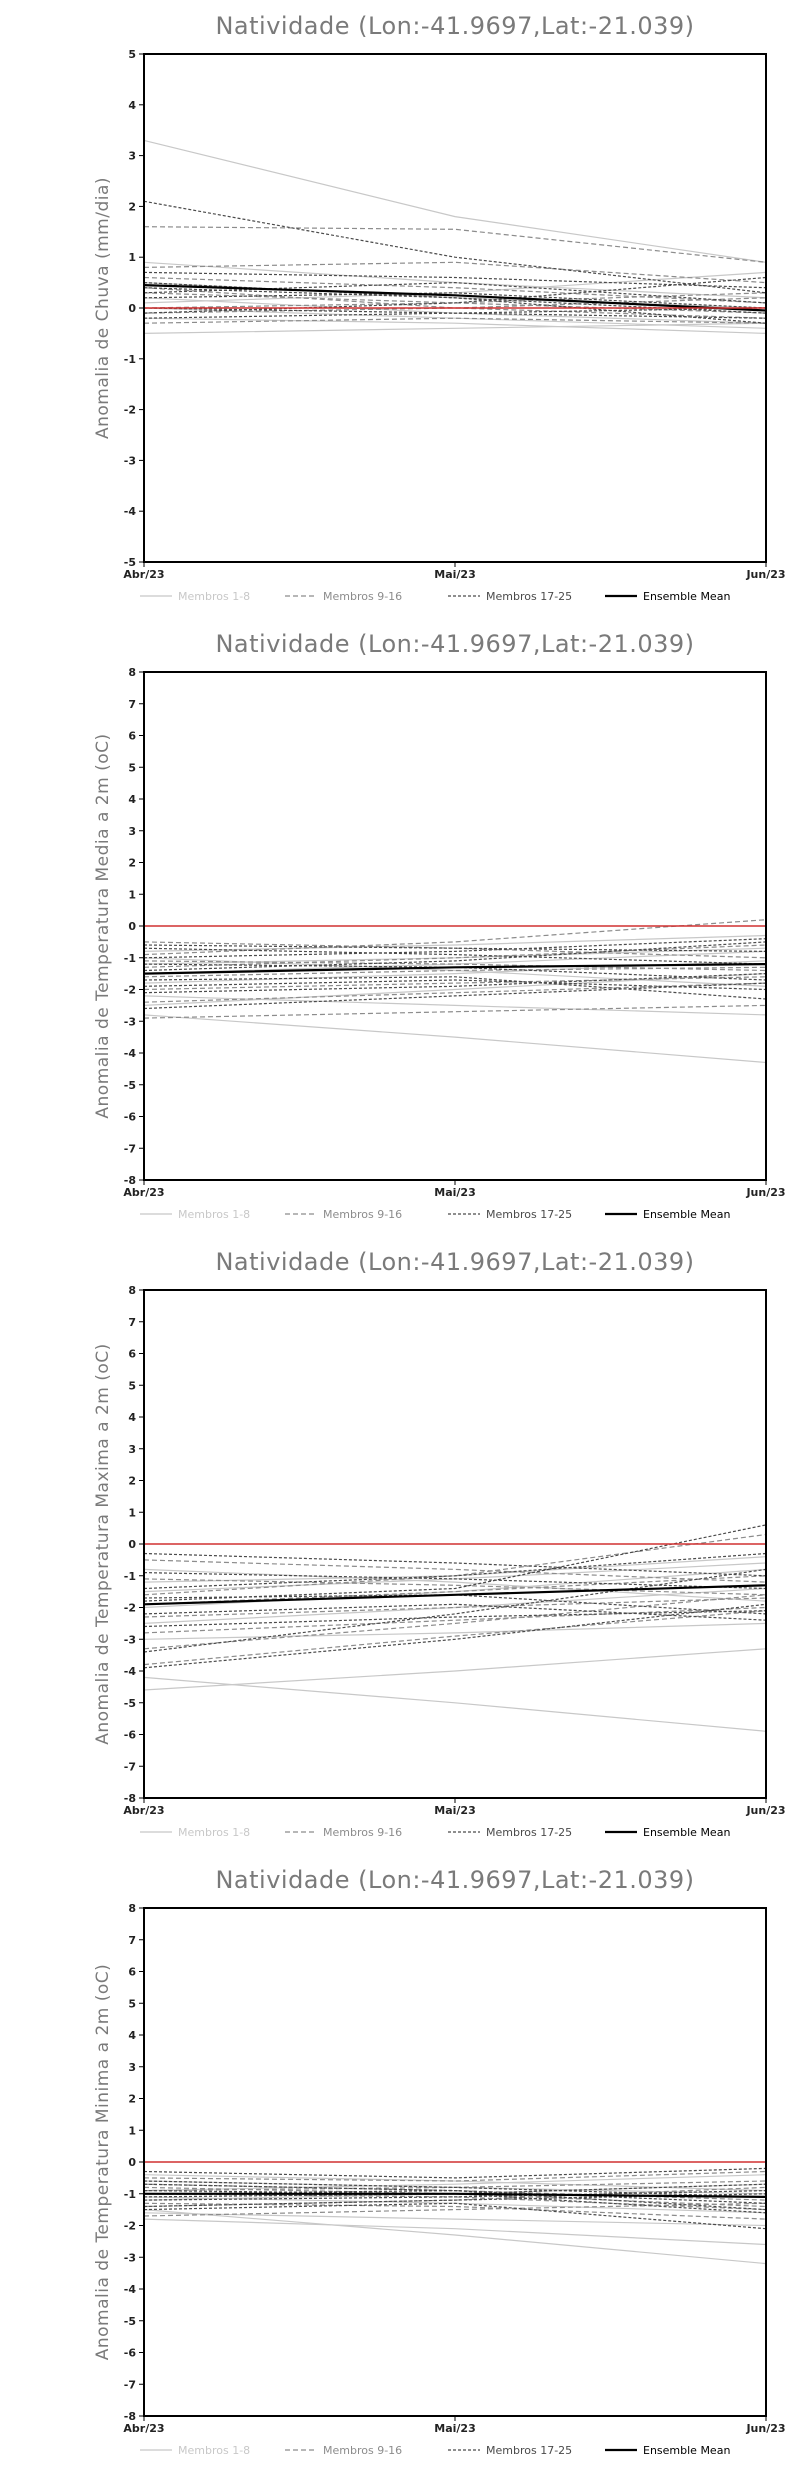 The height and width of the screenshot is (2472, 800). Describe the element at coordinates (132, 1972) in the screenshot. I see `y-tick-label: 6` at that location.